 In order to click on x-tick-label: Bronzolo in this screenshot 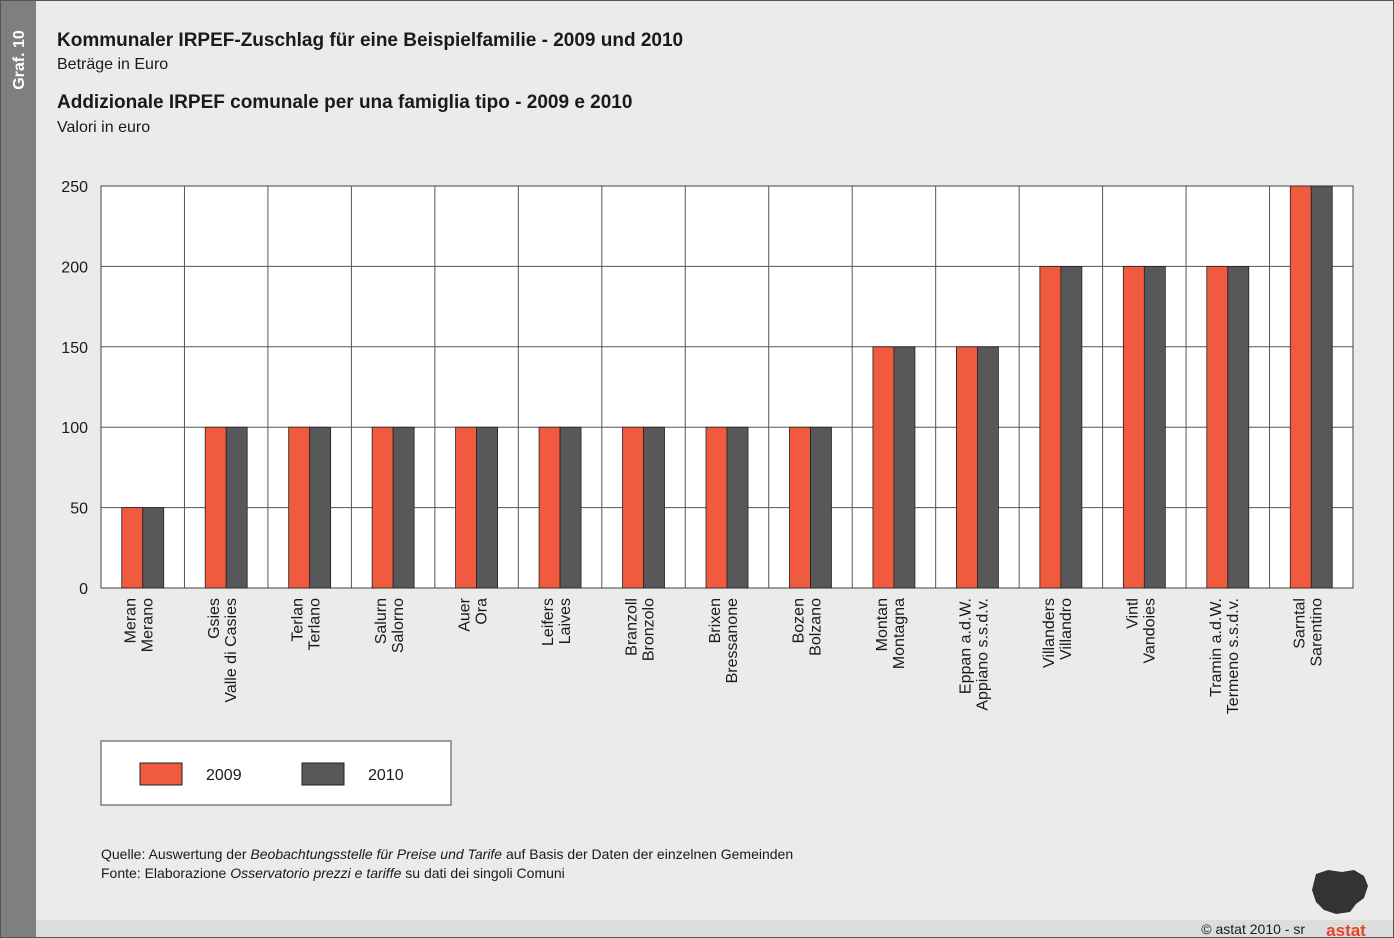, I will do `click(649, 629)`.